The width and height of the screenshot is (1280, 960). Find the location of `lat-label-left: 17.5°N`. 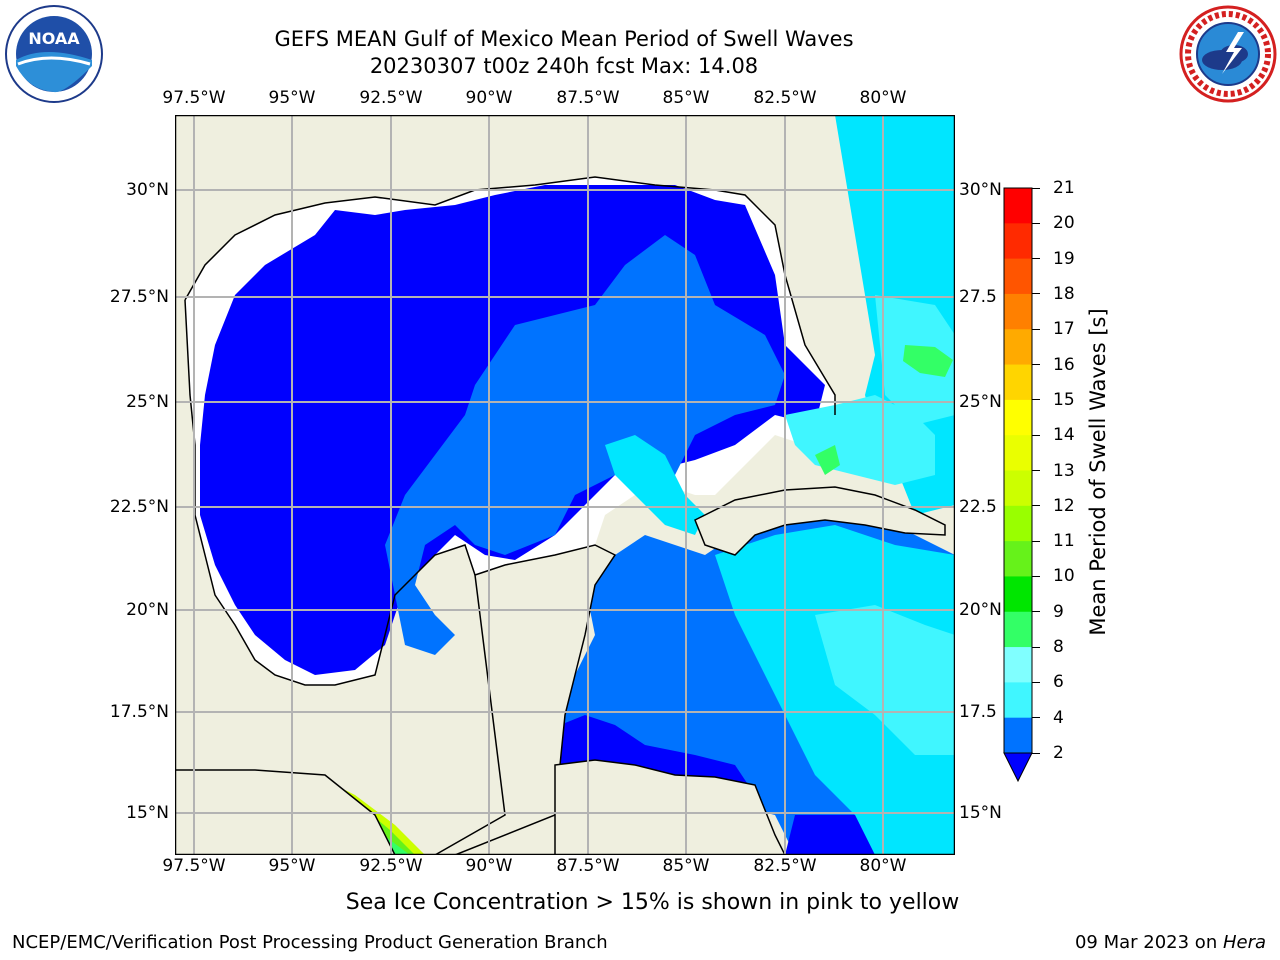

lat-label-left: 17.5°N is located at coordinates (139, 712).